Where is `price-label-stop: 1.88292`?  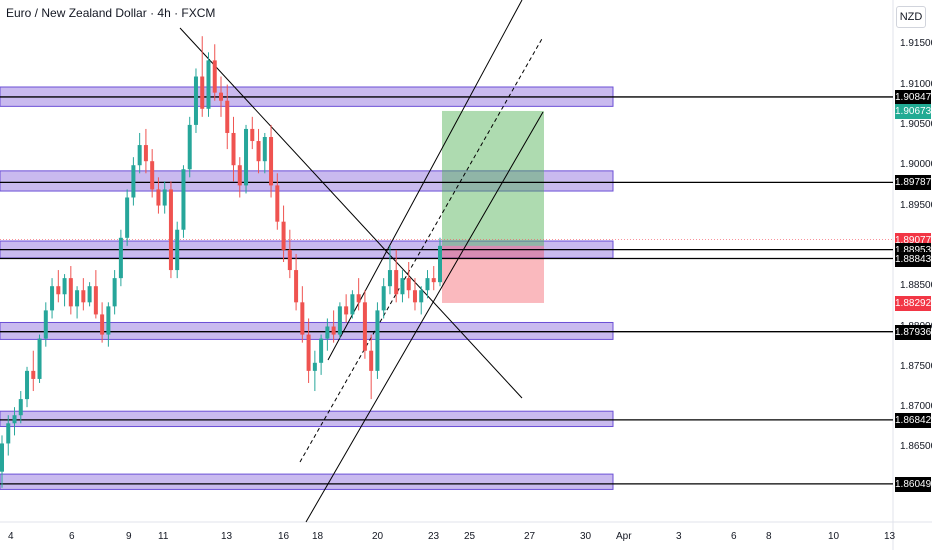
price-label-stop: 1.88292 is located at coordinates (913, 303).